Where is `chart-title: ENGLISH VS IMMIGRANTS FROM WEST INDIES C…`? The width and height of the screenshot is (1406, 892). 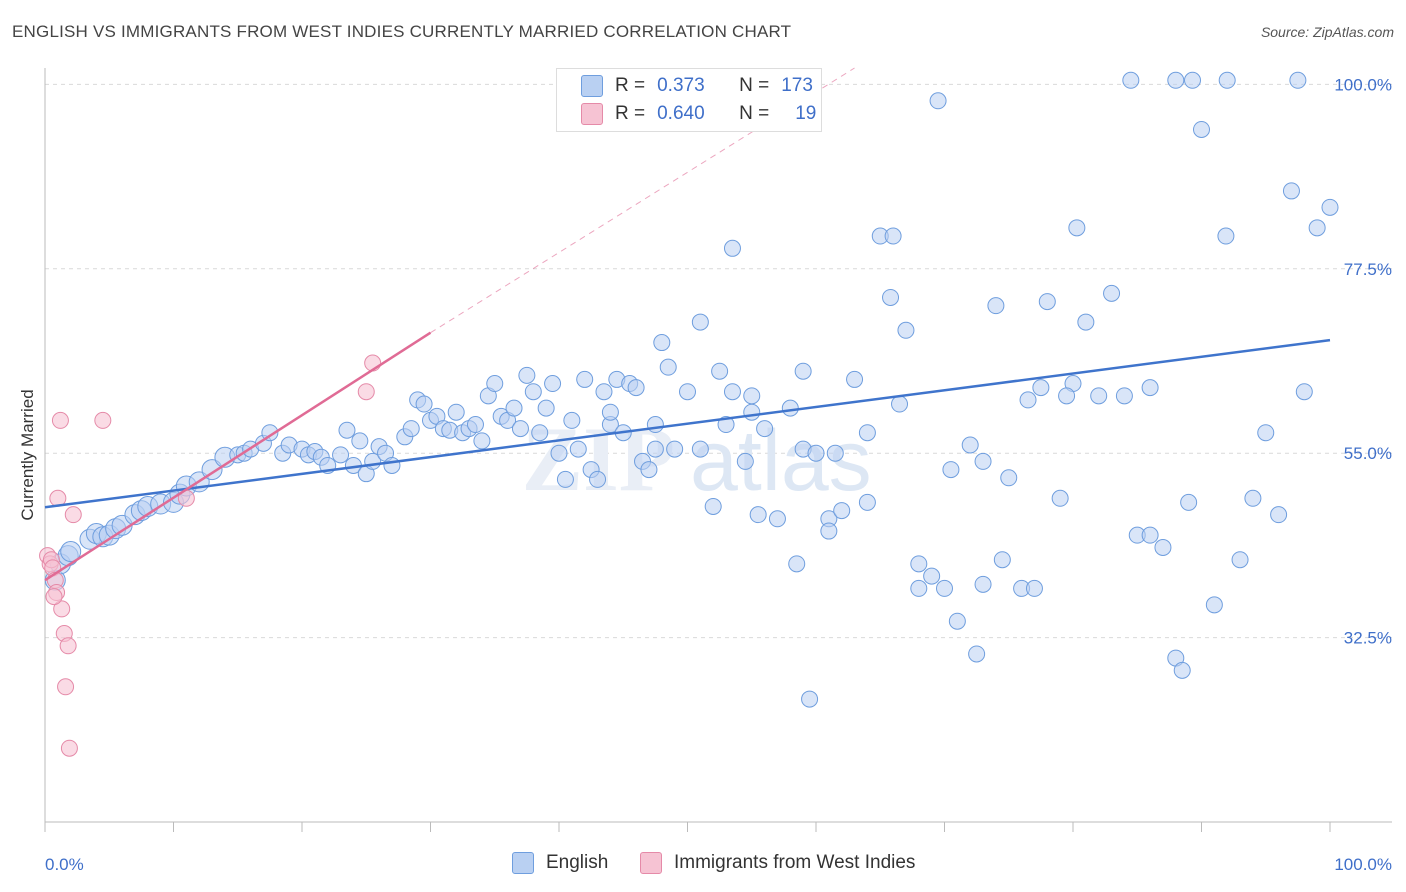
chart-title: ENGLISH VS IMMIGRANTS FROM WEST INDIES C… is located at coordinates (402, 31).